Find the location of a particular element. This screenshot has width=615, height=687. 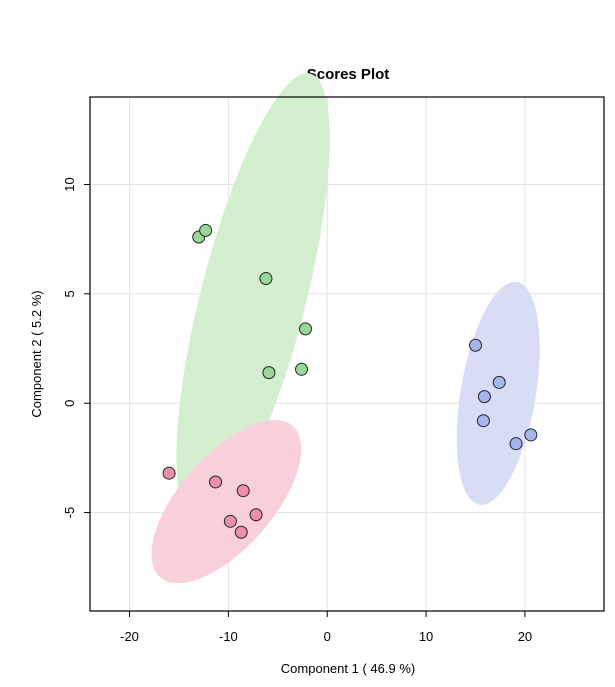

x-tick-label: -10 is located at coordinates (228, 636).